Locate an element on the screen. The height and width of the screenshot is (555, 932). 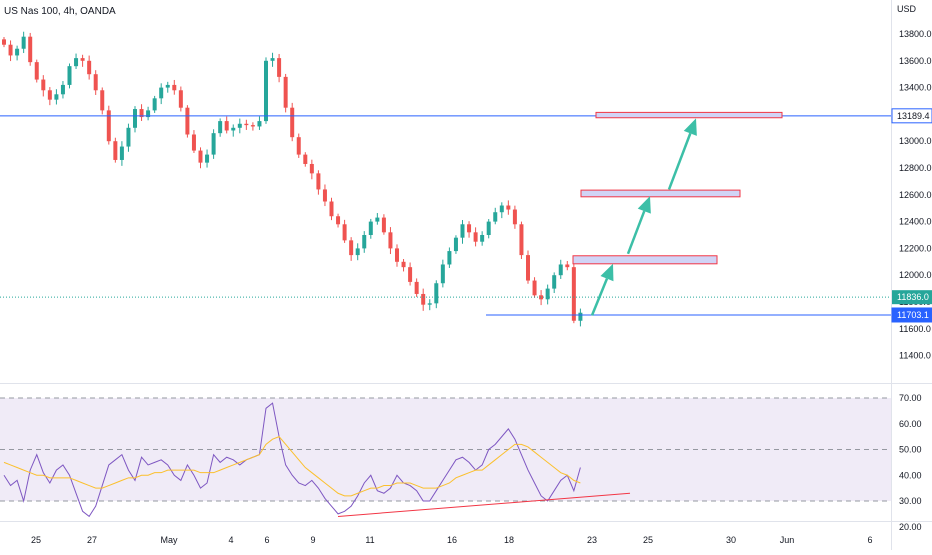
time-tick-label: 23 is located at coordinates (592, 540).